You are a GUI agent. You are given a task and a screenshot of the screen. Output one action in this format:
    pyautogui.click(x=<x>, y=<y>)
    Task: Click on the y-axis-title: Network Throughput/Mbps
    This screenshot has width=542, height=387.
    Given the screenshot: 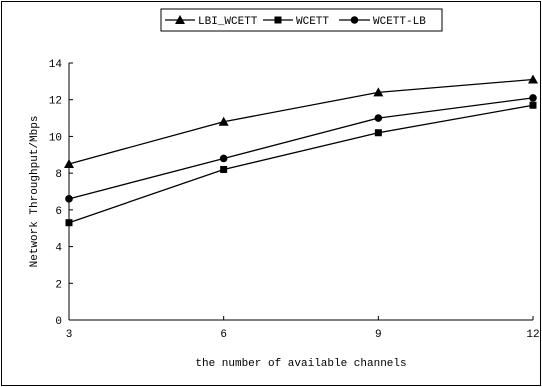 What is the action you would take?
    pyautogui.click(x=35, y=192)
    